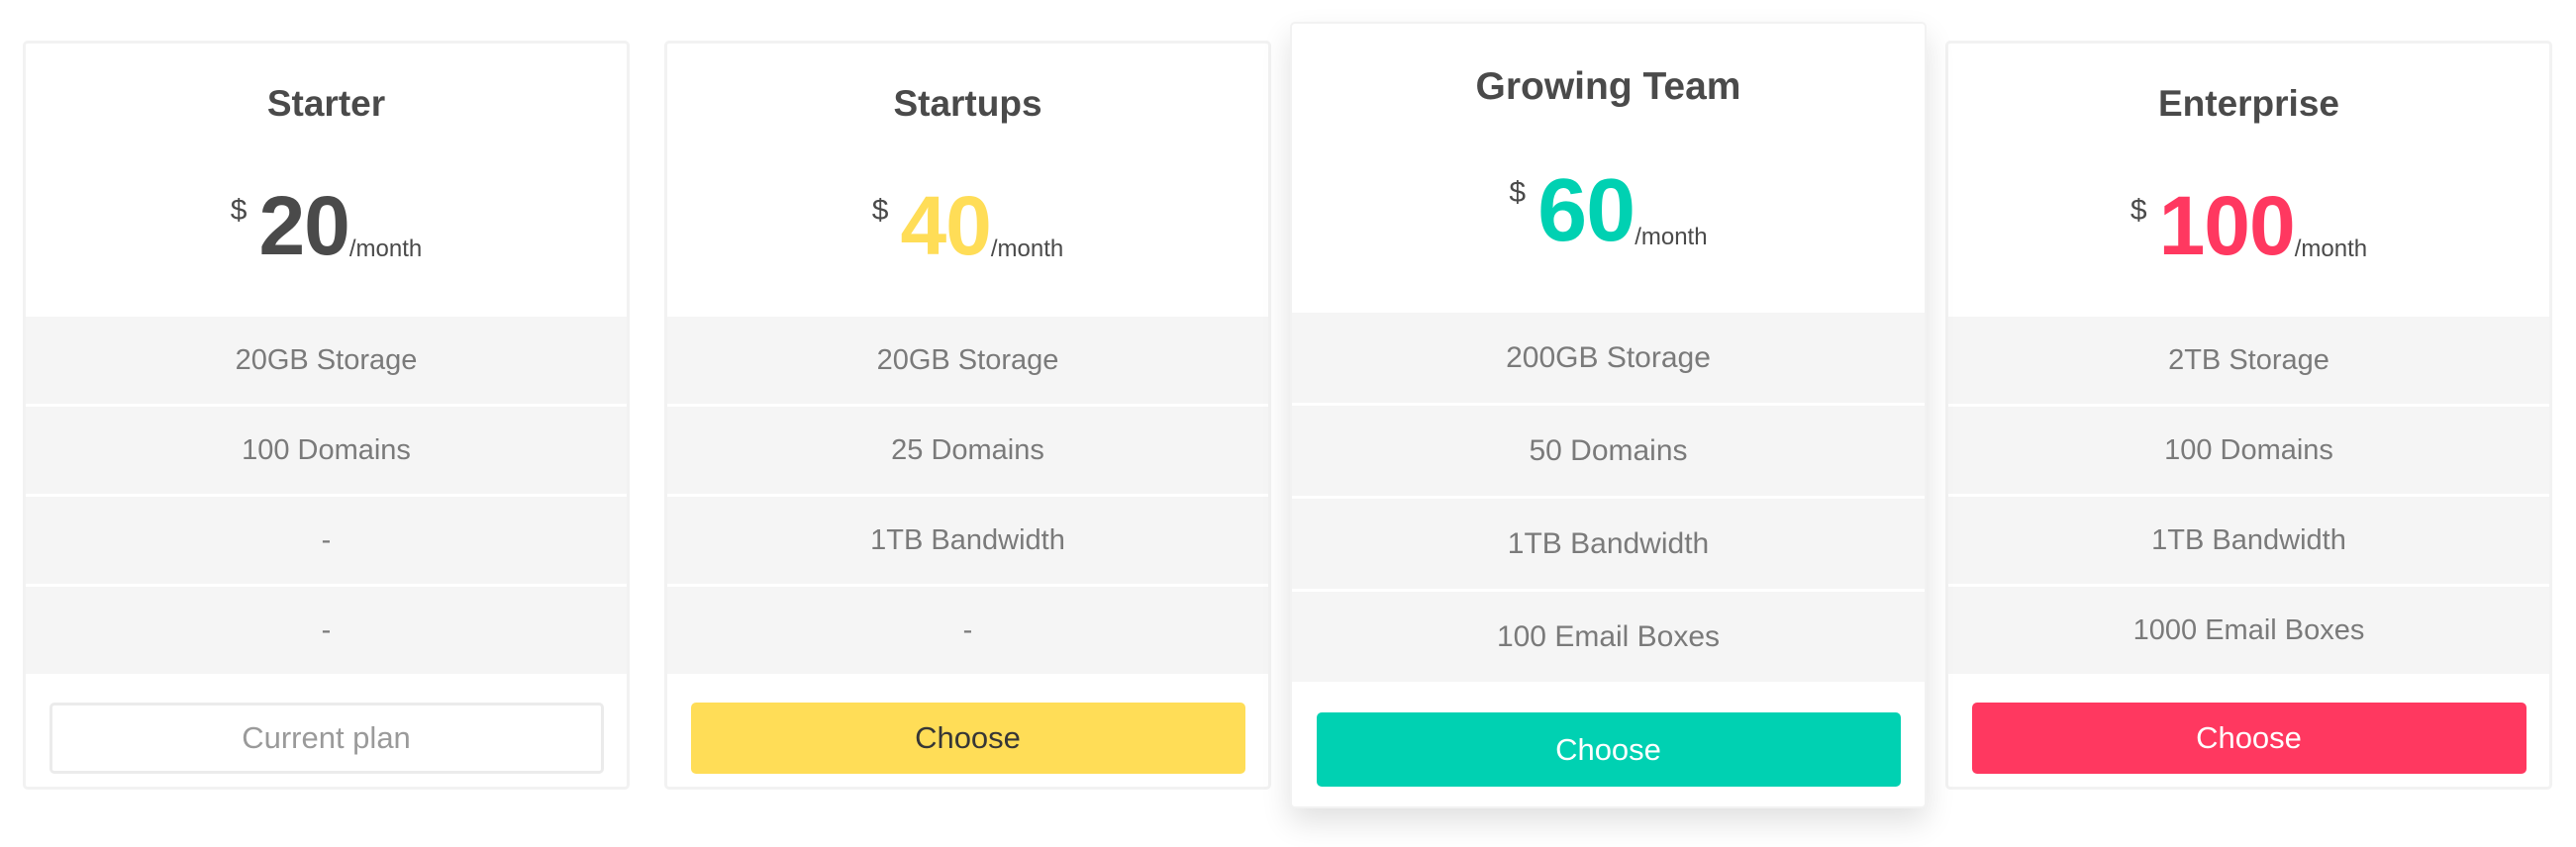  Describe the element at coordinates (968, 738) in the screenshot. I see `choose-startups-button: Choose` at that location.